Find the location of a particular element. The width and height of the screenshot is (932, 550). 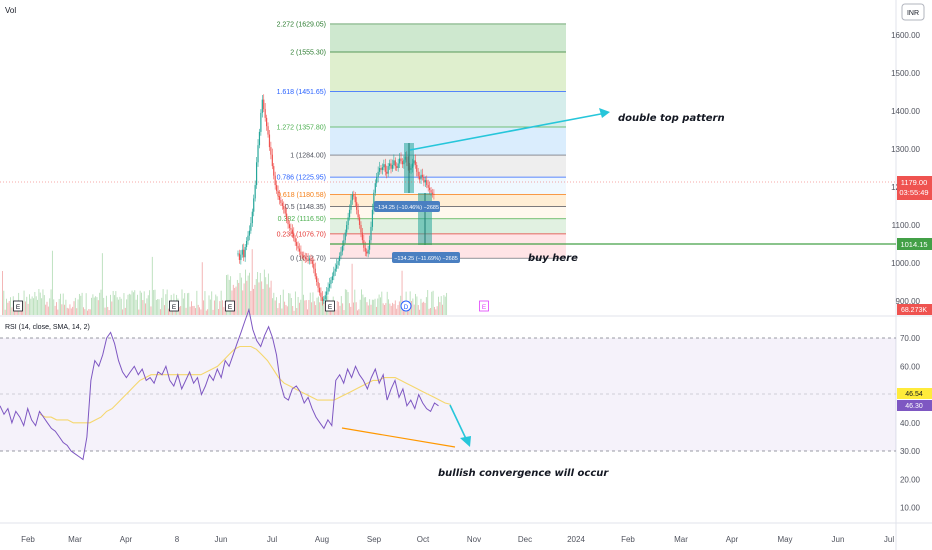

double-top-arrow is located at coordinates (508, 131).